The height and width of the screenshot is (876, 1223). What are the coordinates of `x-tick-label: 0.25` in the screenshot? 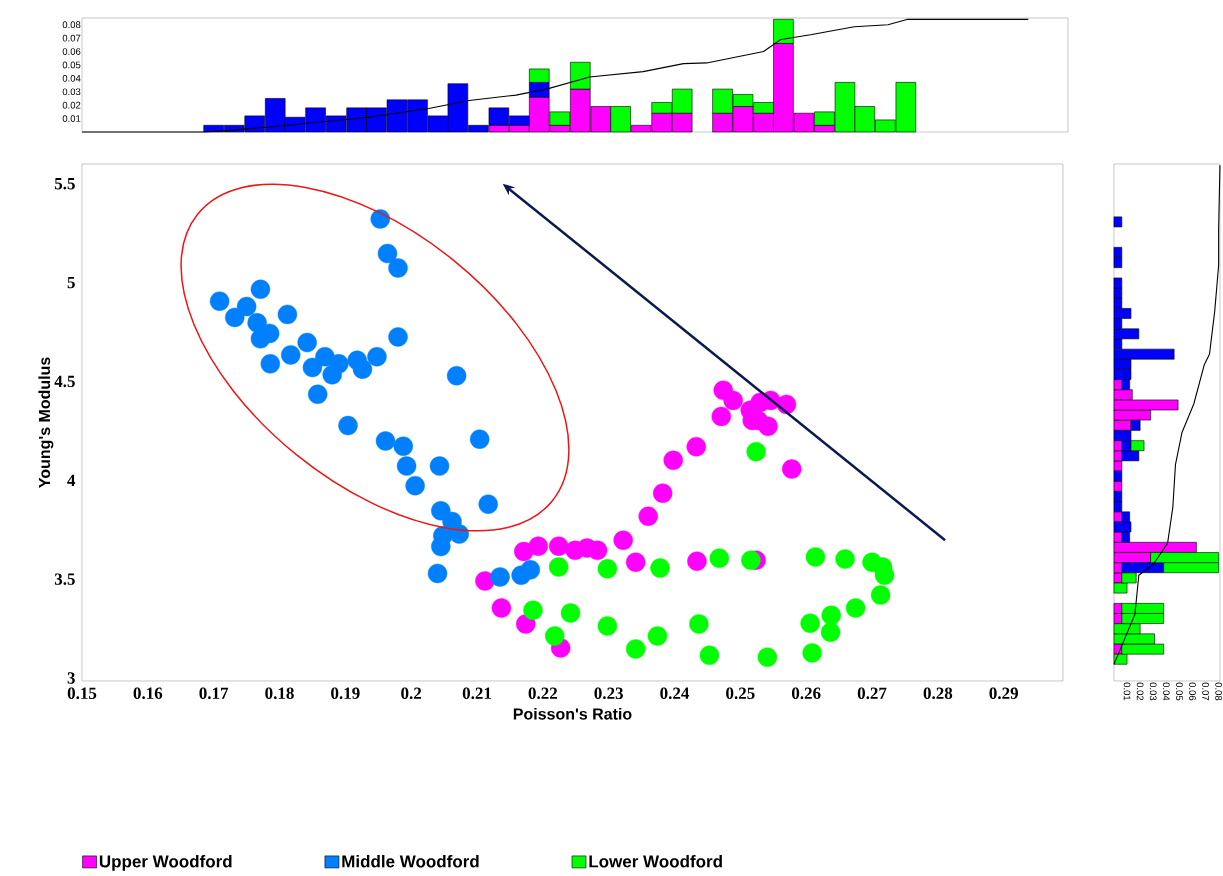 It's located at (740, 693).